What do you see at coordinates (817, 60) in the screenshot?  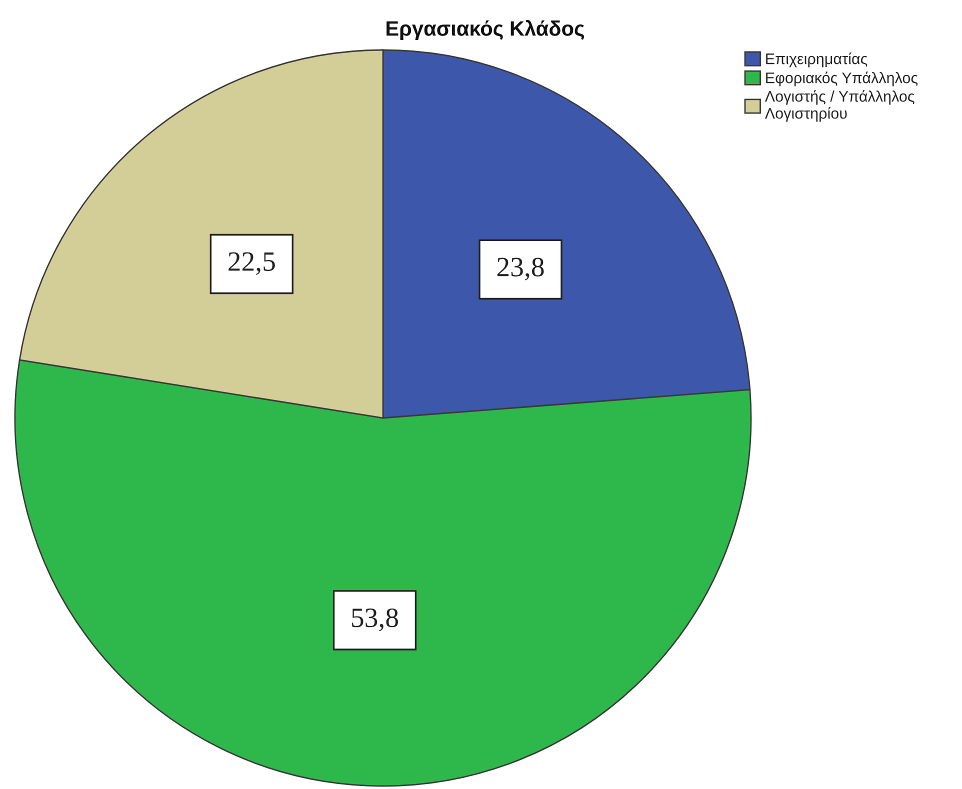 I see `legend-label: Επιχειρηματίας` at bounding box center [817, 60].